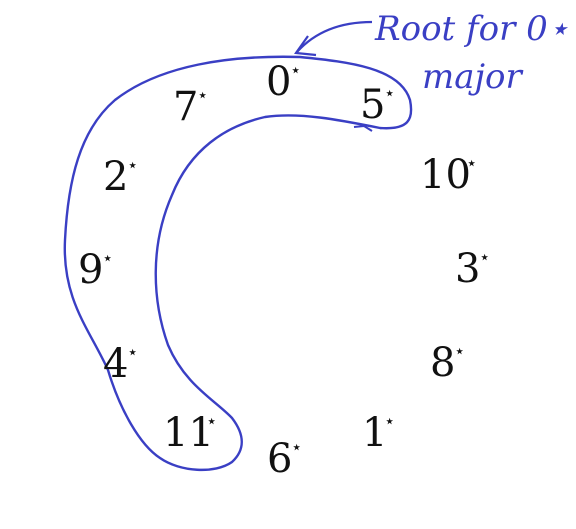  What do you see at coordinates (471, 29) in the screenshot?
I see `annotation-line-1: Root for 0⋆` at bounding box center [471, 29].